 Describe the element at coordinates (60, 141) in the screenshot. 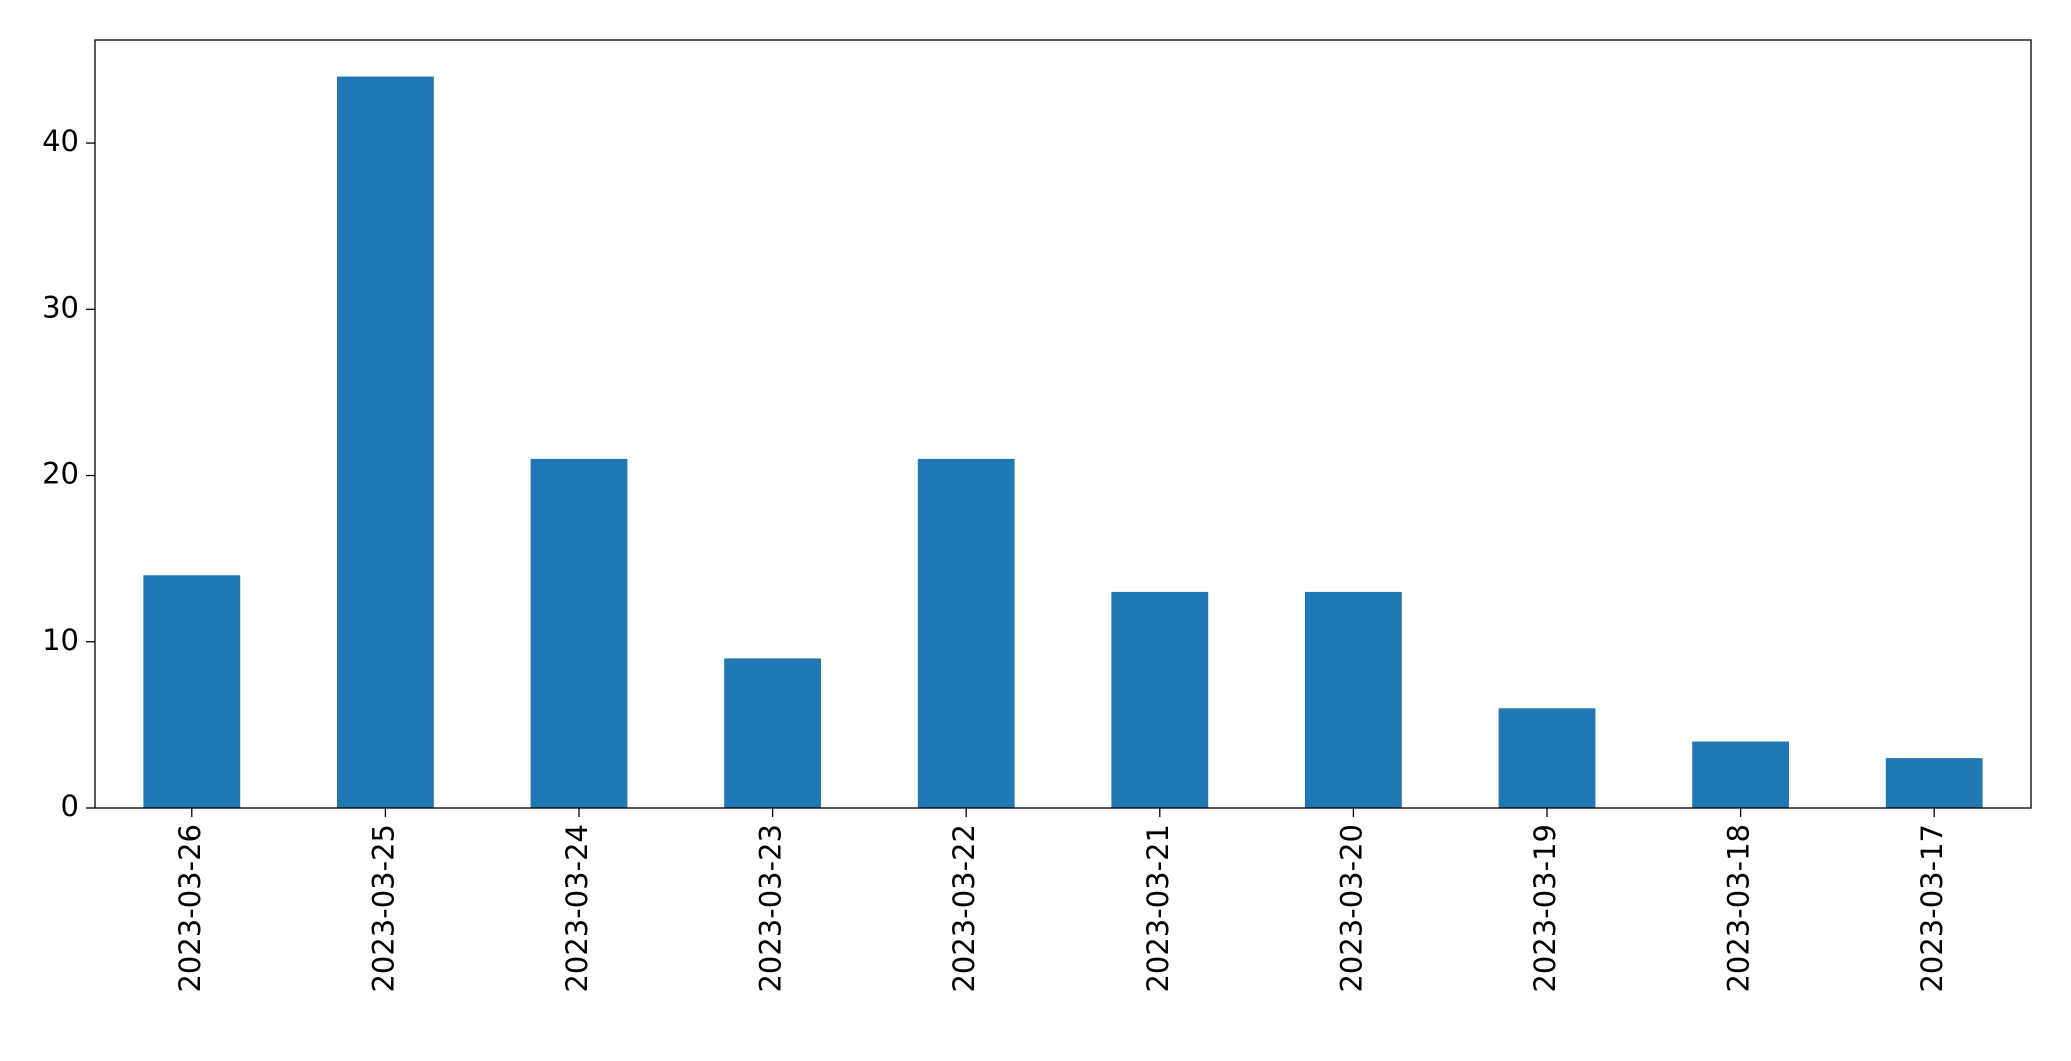

I see `y-tick-label: 40` at that location.